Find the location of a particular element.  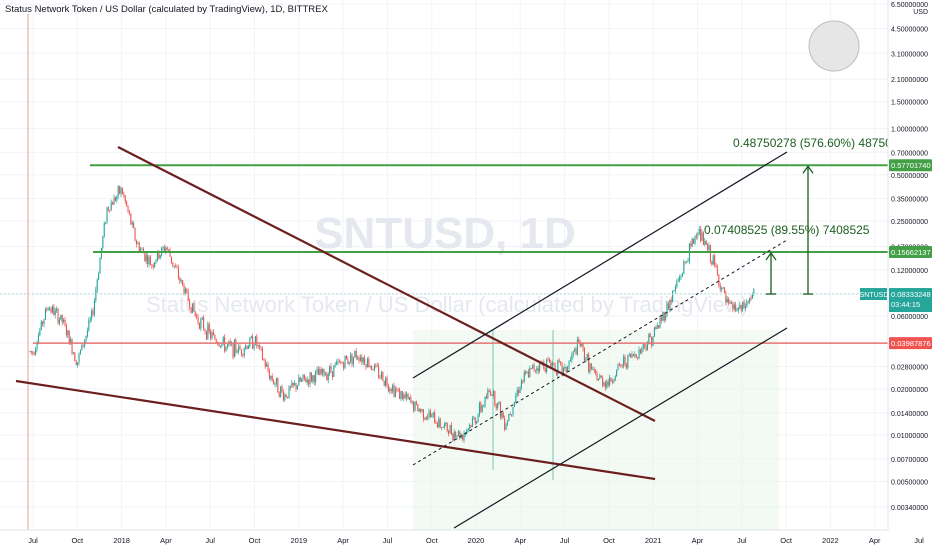

channel-lower is located at coordinates (620, 428).